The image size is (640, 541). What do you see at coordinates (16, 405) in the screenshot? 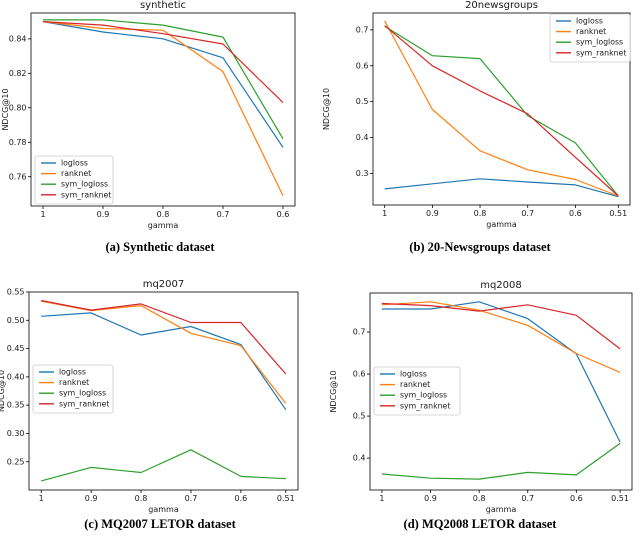
I see `svg-text: 0.35` at bounding box center [16, 405].